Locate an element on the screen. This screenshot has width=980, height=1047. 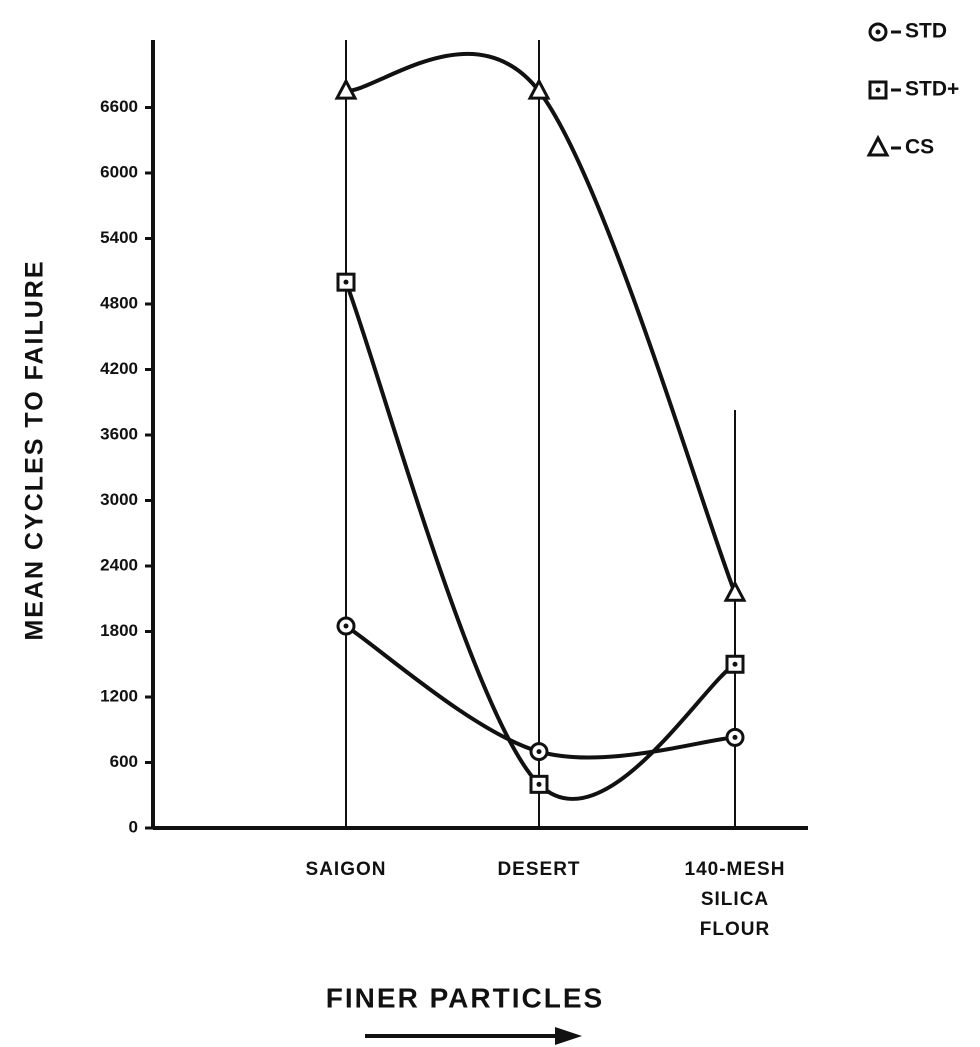
series-line is located at coordinates (540, 692).